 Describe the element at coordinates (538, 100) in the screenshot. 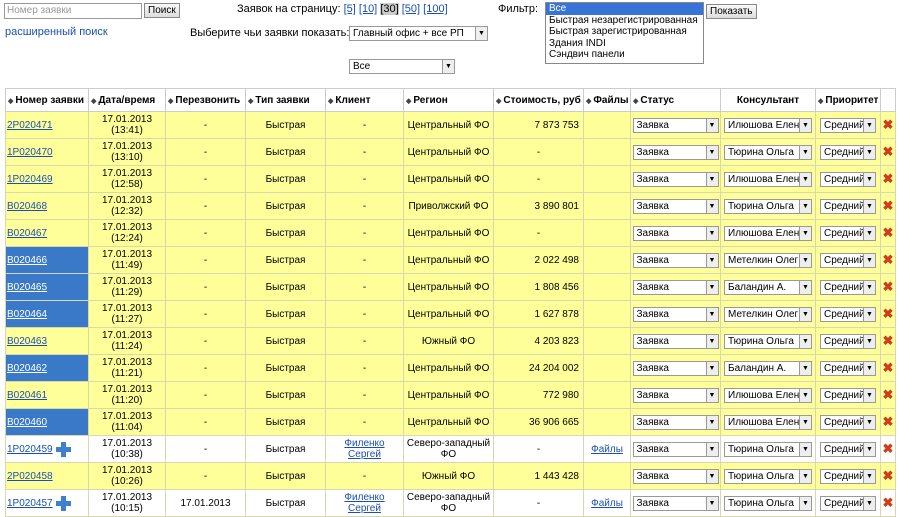

I see `column-header: ◆ Стоимость, руб` at that location.